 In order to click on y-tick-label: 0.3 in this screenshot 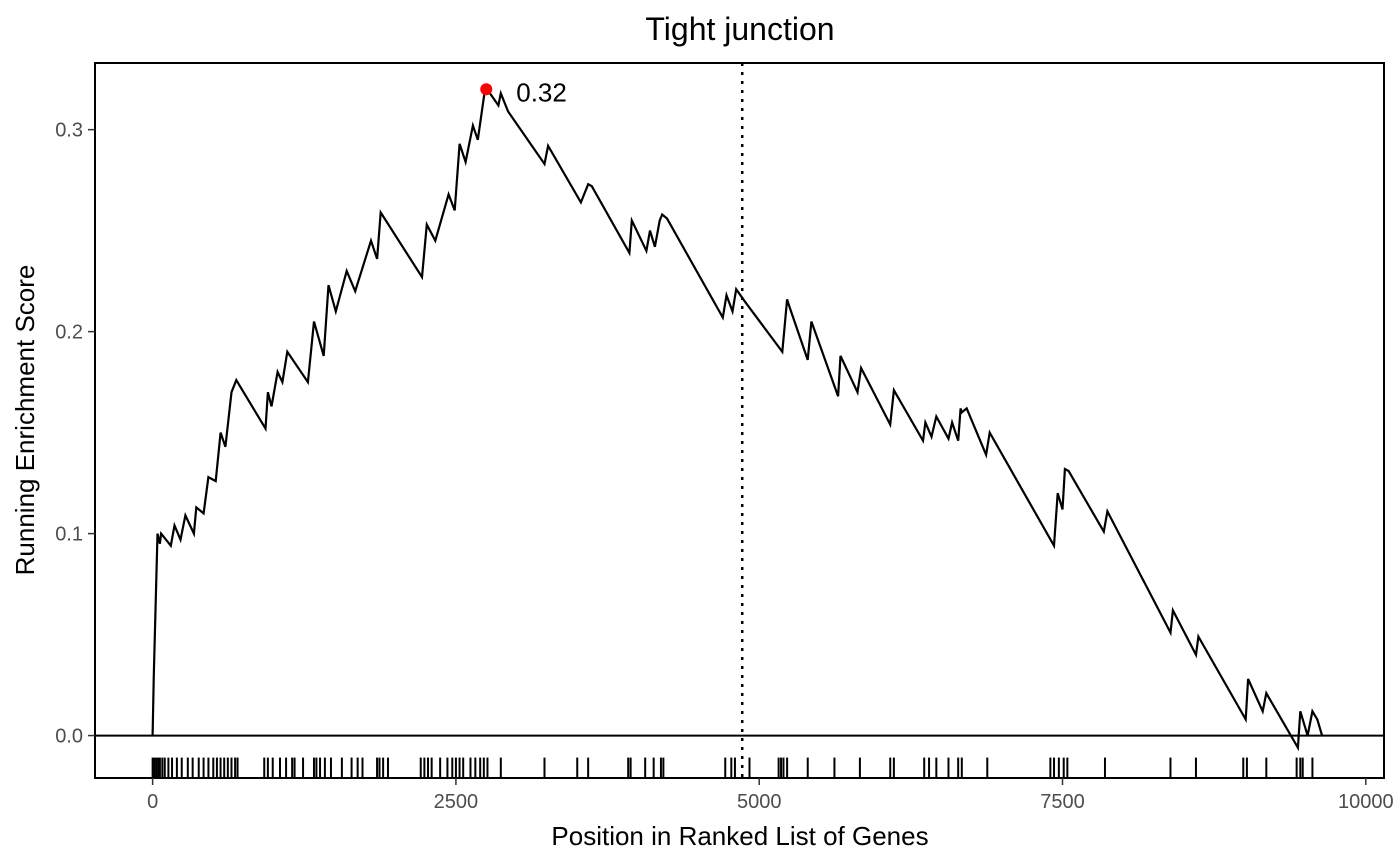, I will do `click(69, 131)`.